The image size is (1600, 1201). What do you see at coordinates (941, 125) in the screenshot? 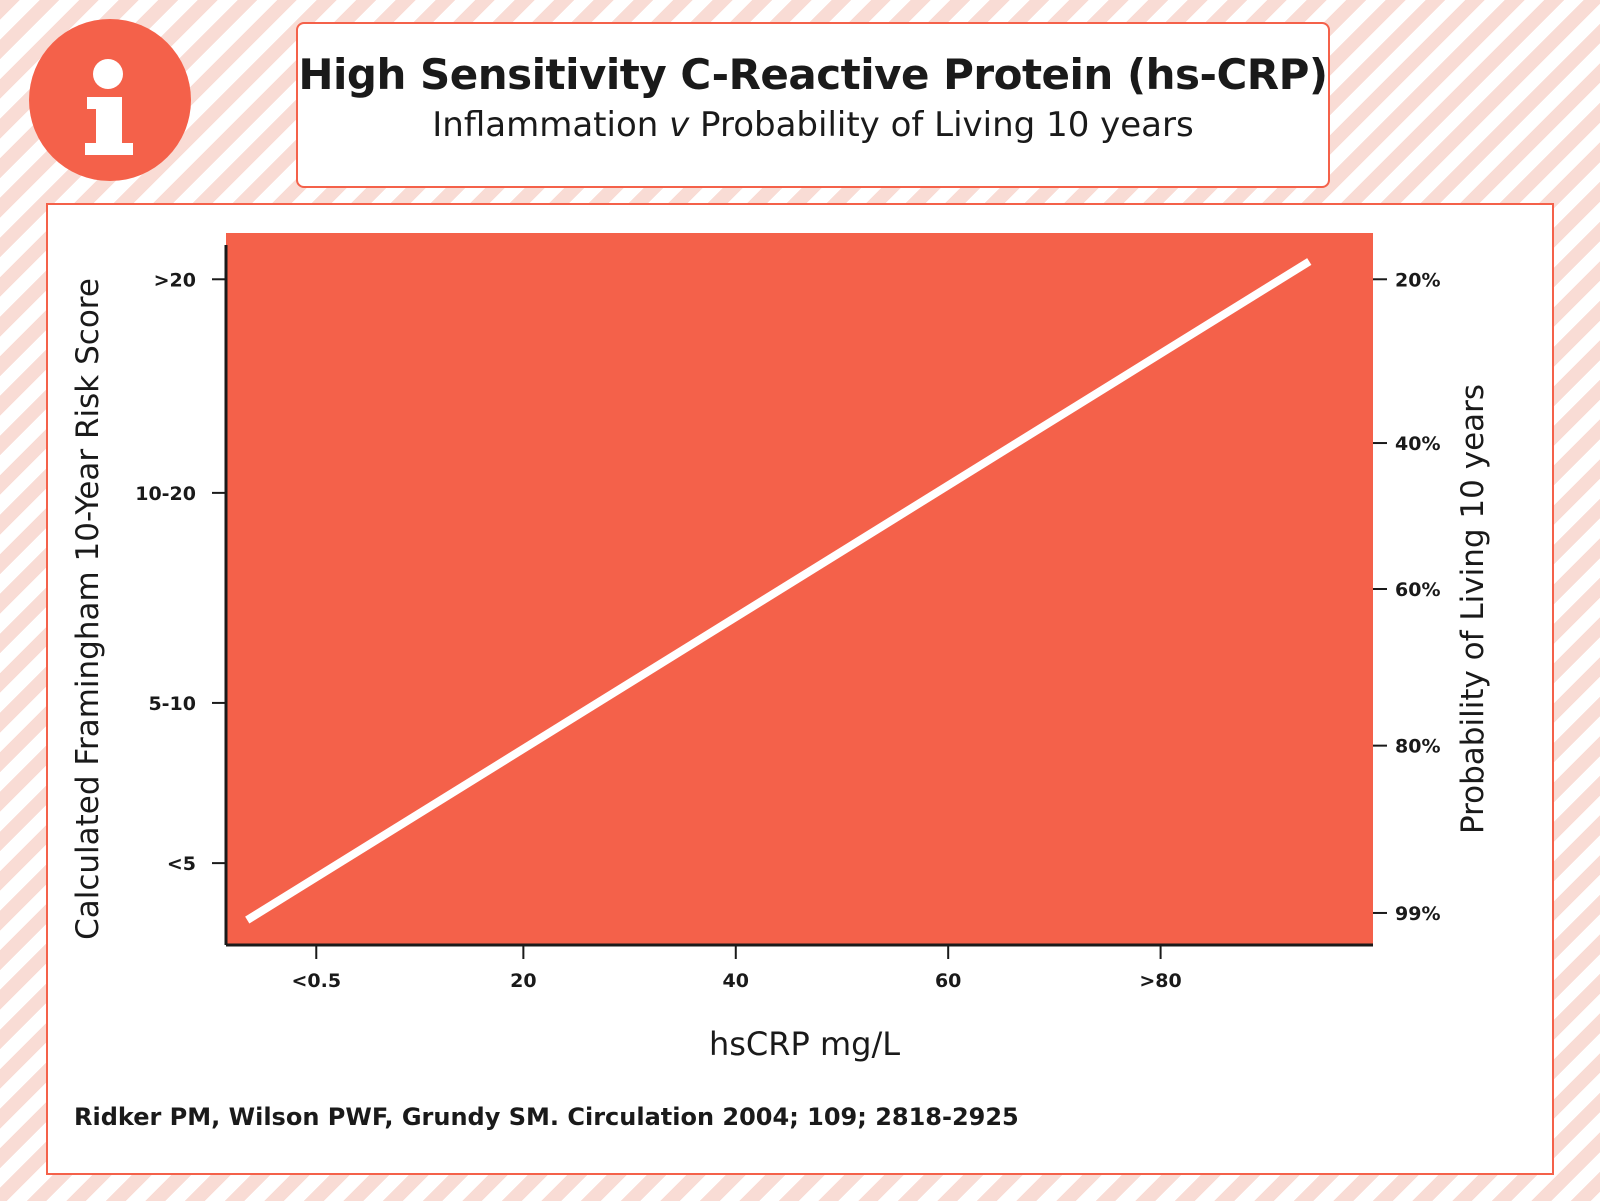
I see `subtitle-suffix: Probability of Living 10 years` at bounding box center [941, 125].